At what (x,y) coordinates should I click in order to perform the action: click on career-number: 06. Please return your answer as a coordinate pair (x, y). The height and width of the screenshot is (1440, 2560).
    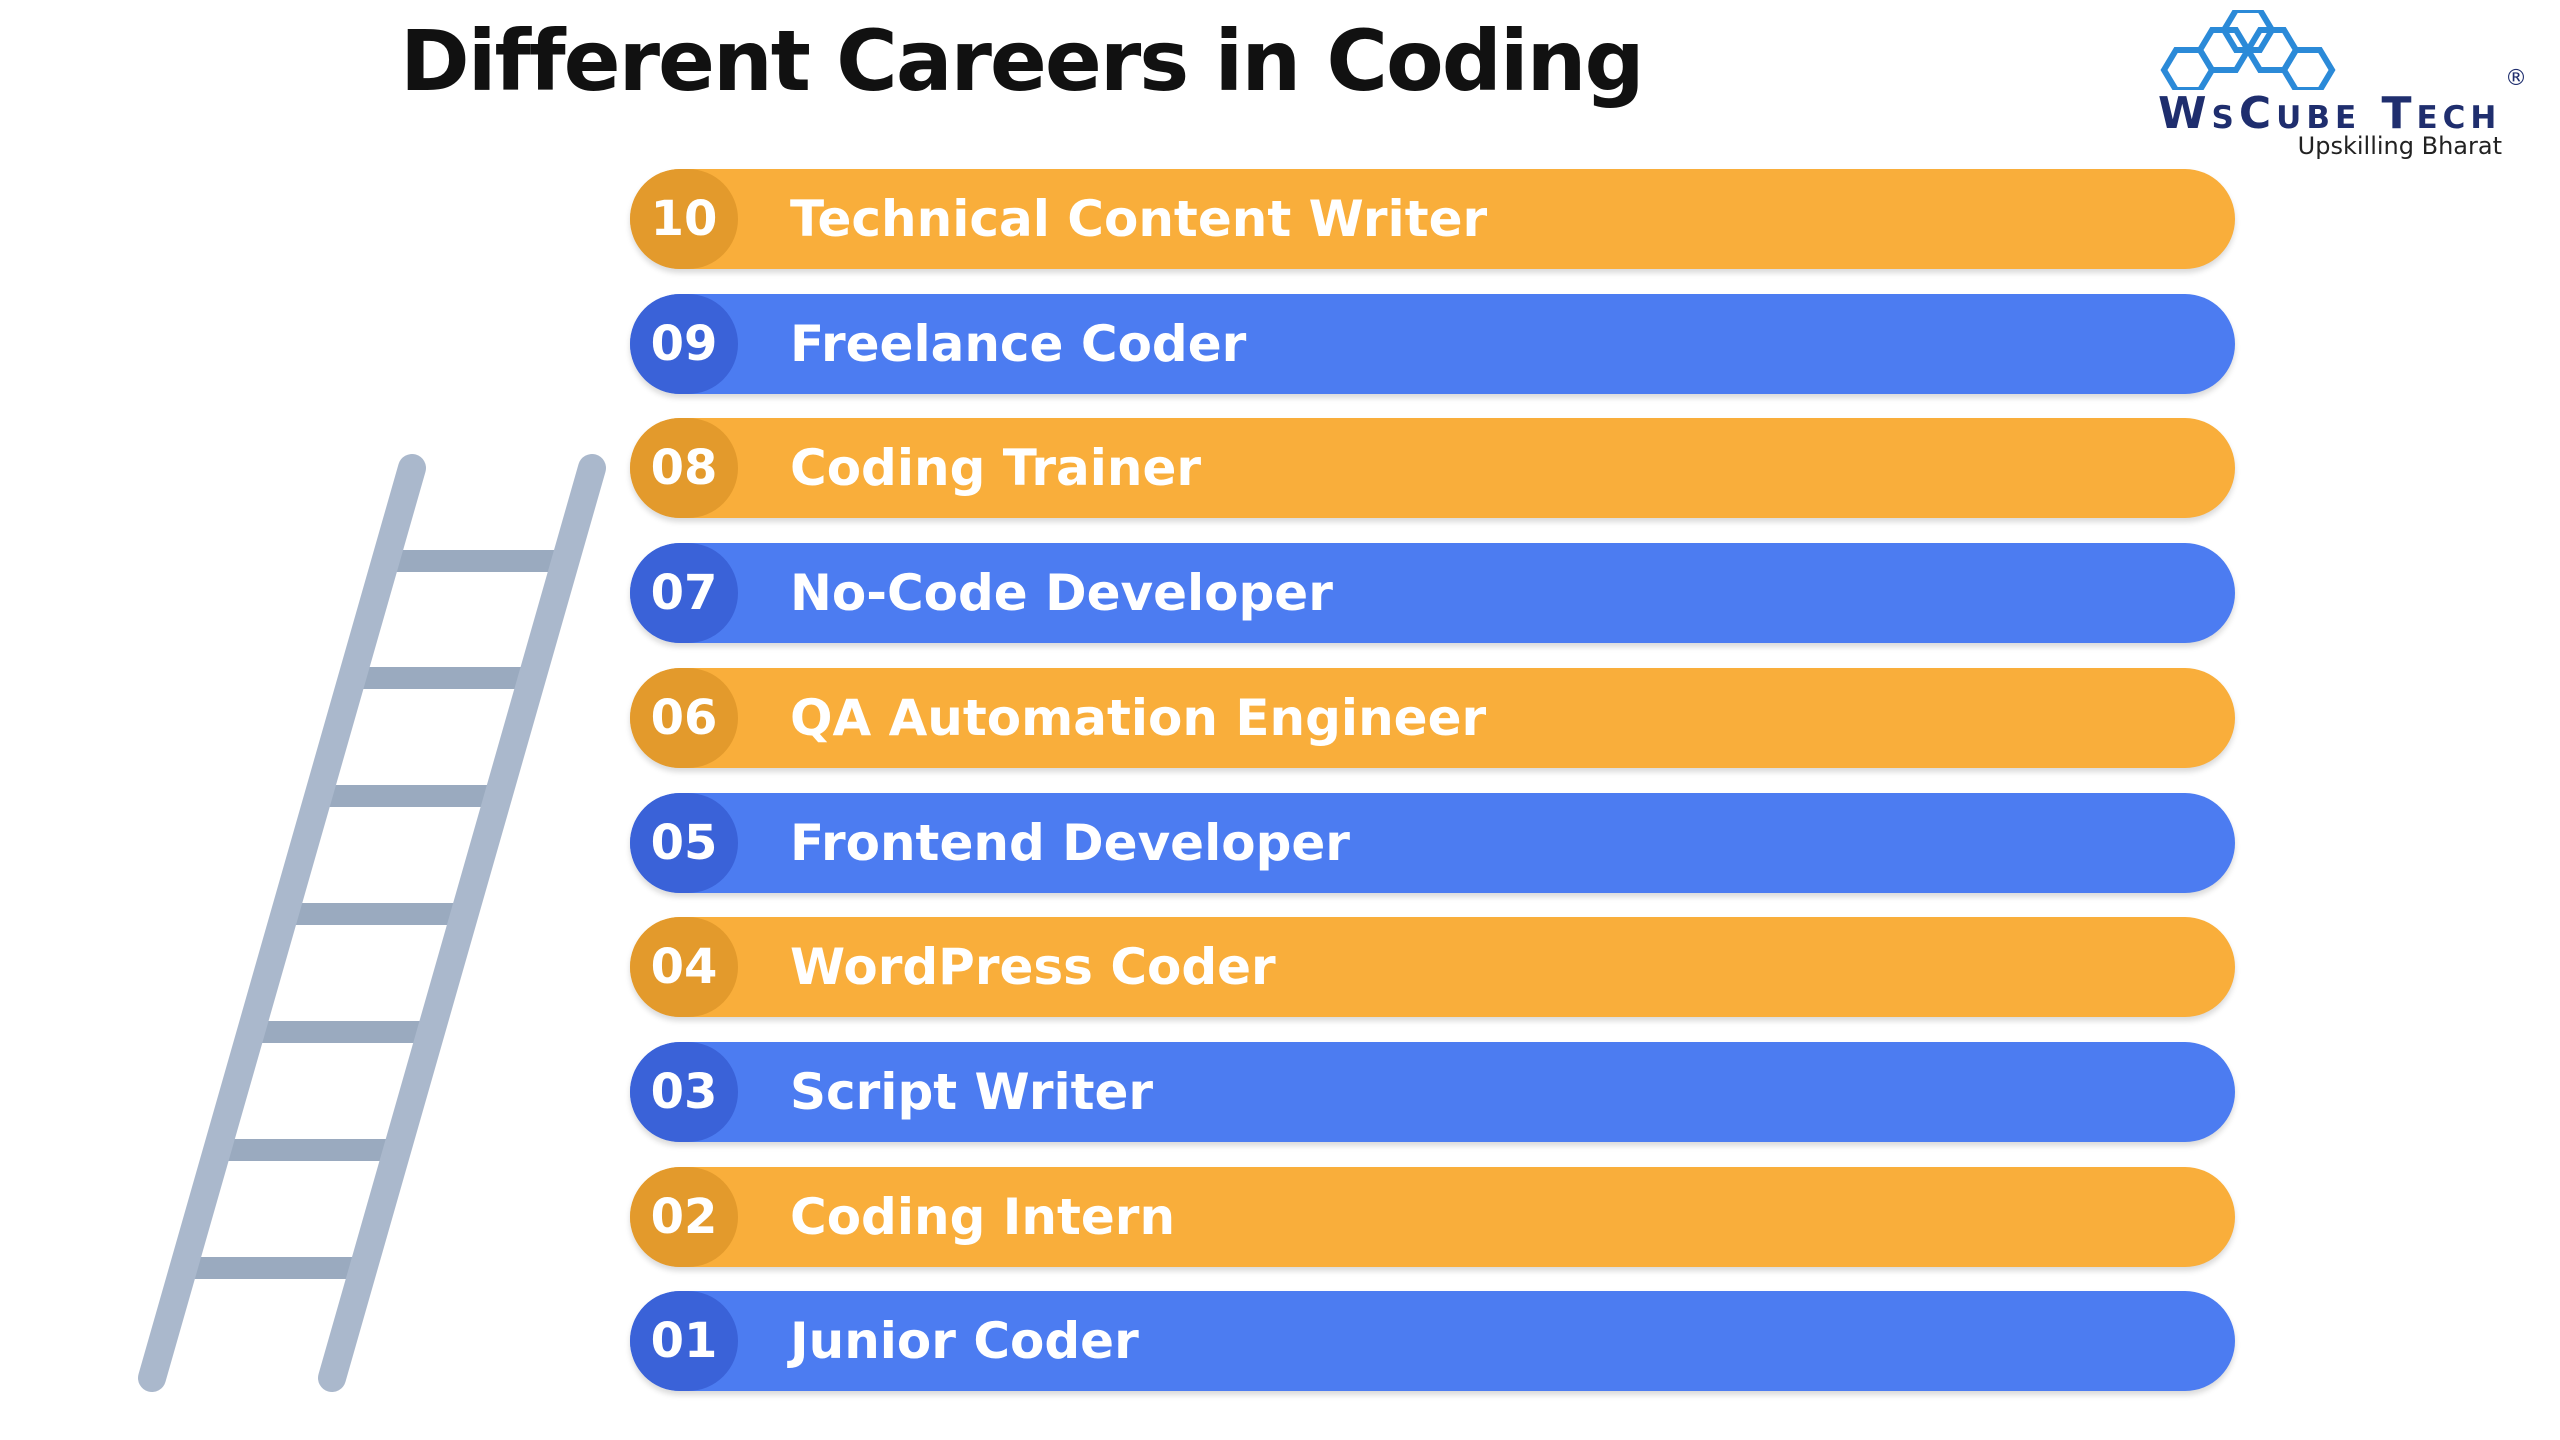
    Looking at the image, I should click on (684, 717).